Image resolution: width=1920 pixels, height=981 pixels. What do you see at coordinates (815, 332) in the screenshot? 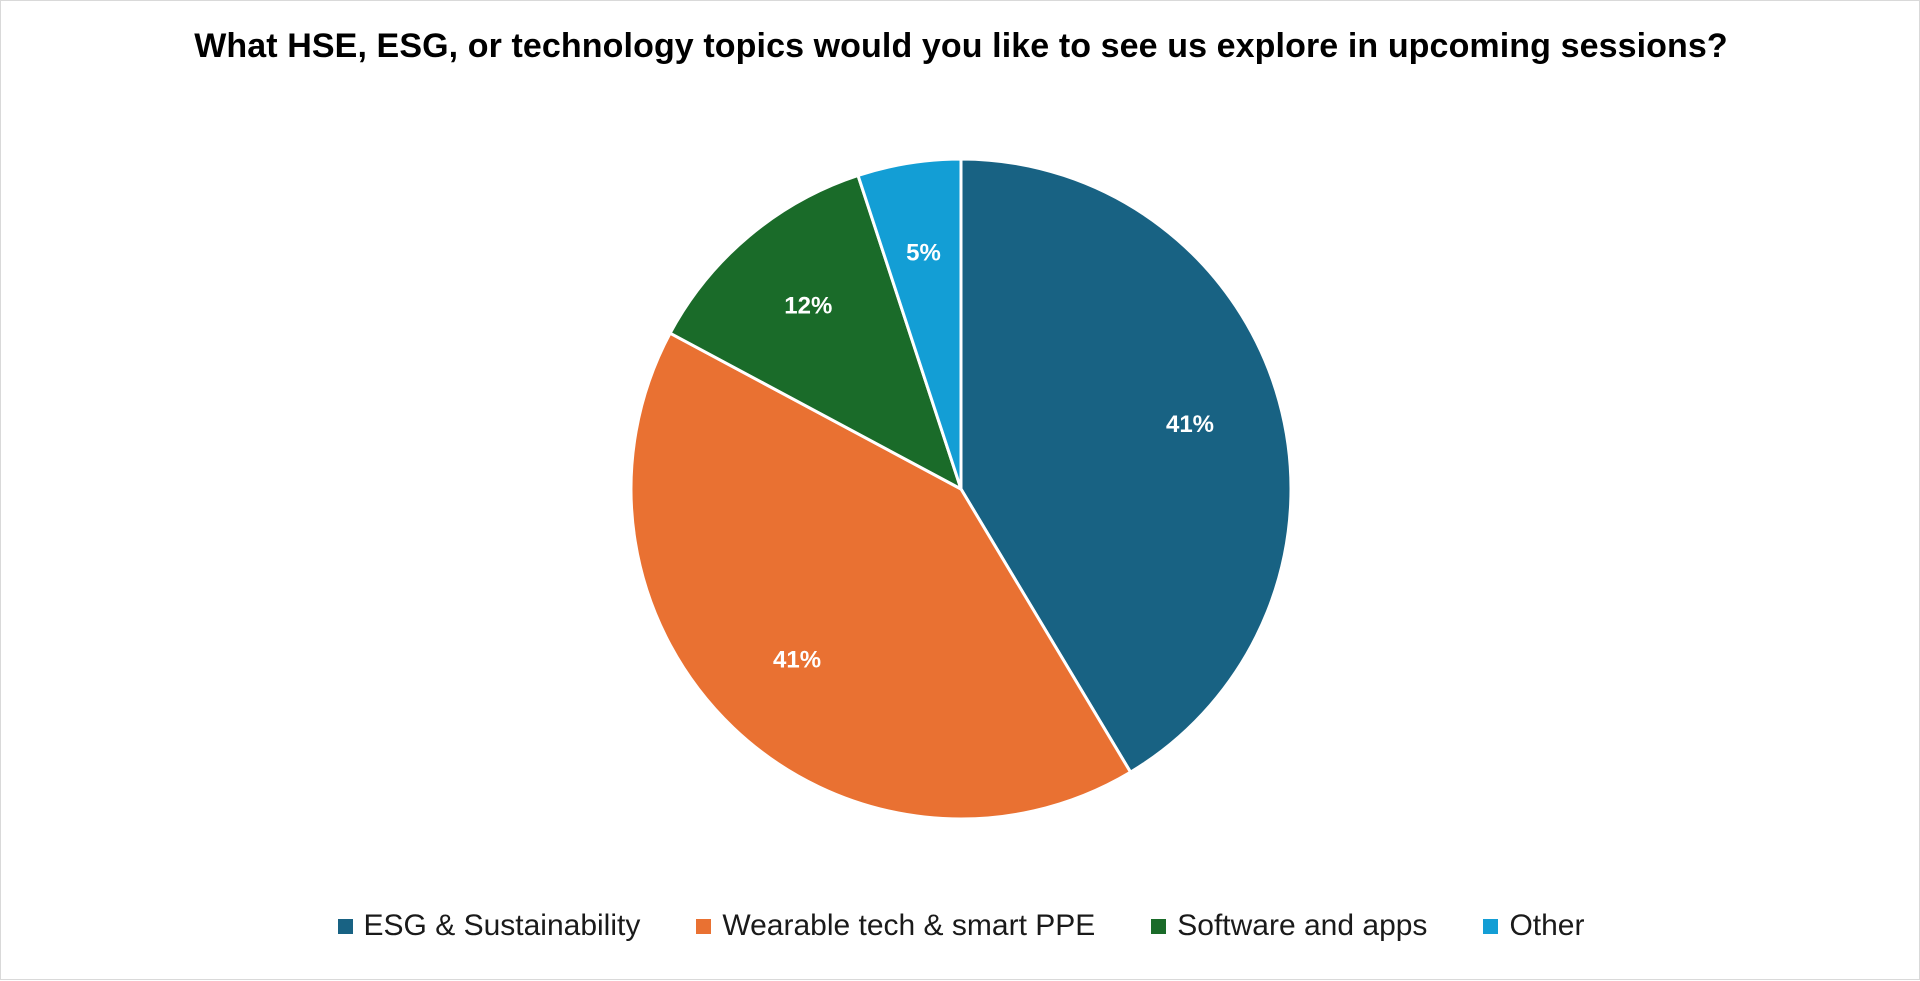
I see `pie-slice-software-and-apps` at bounding box center [815, 332].